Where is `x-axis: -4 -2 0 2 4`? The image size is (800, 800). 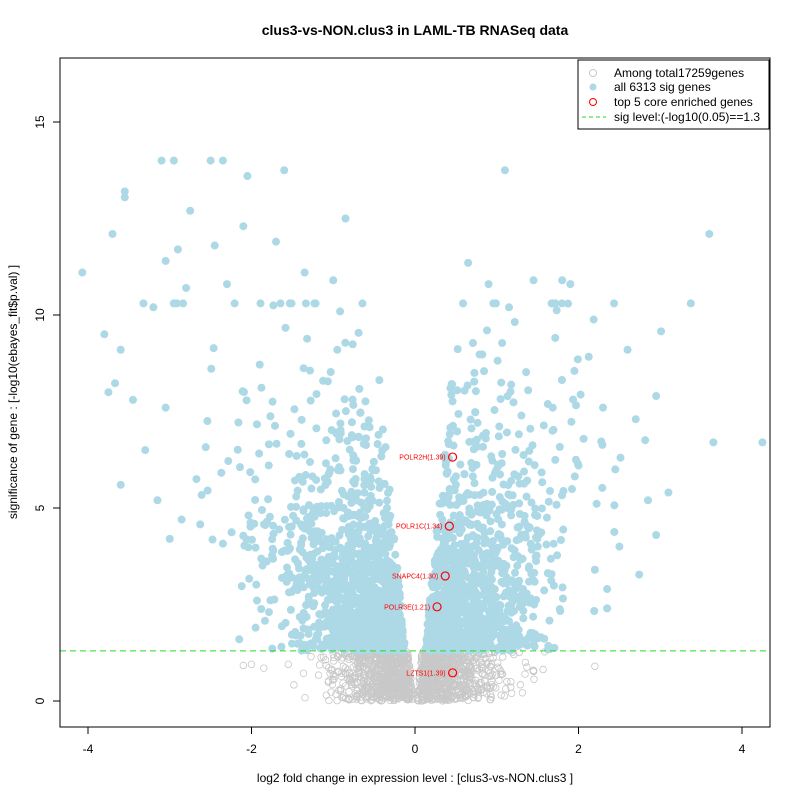
x-axis: -4 -2 0 2 4 is located at coordinates (414, 741).